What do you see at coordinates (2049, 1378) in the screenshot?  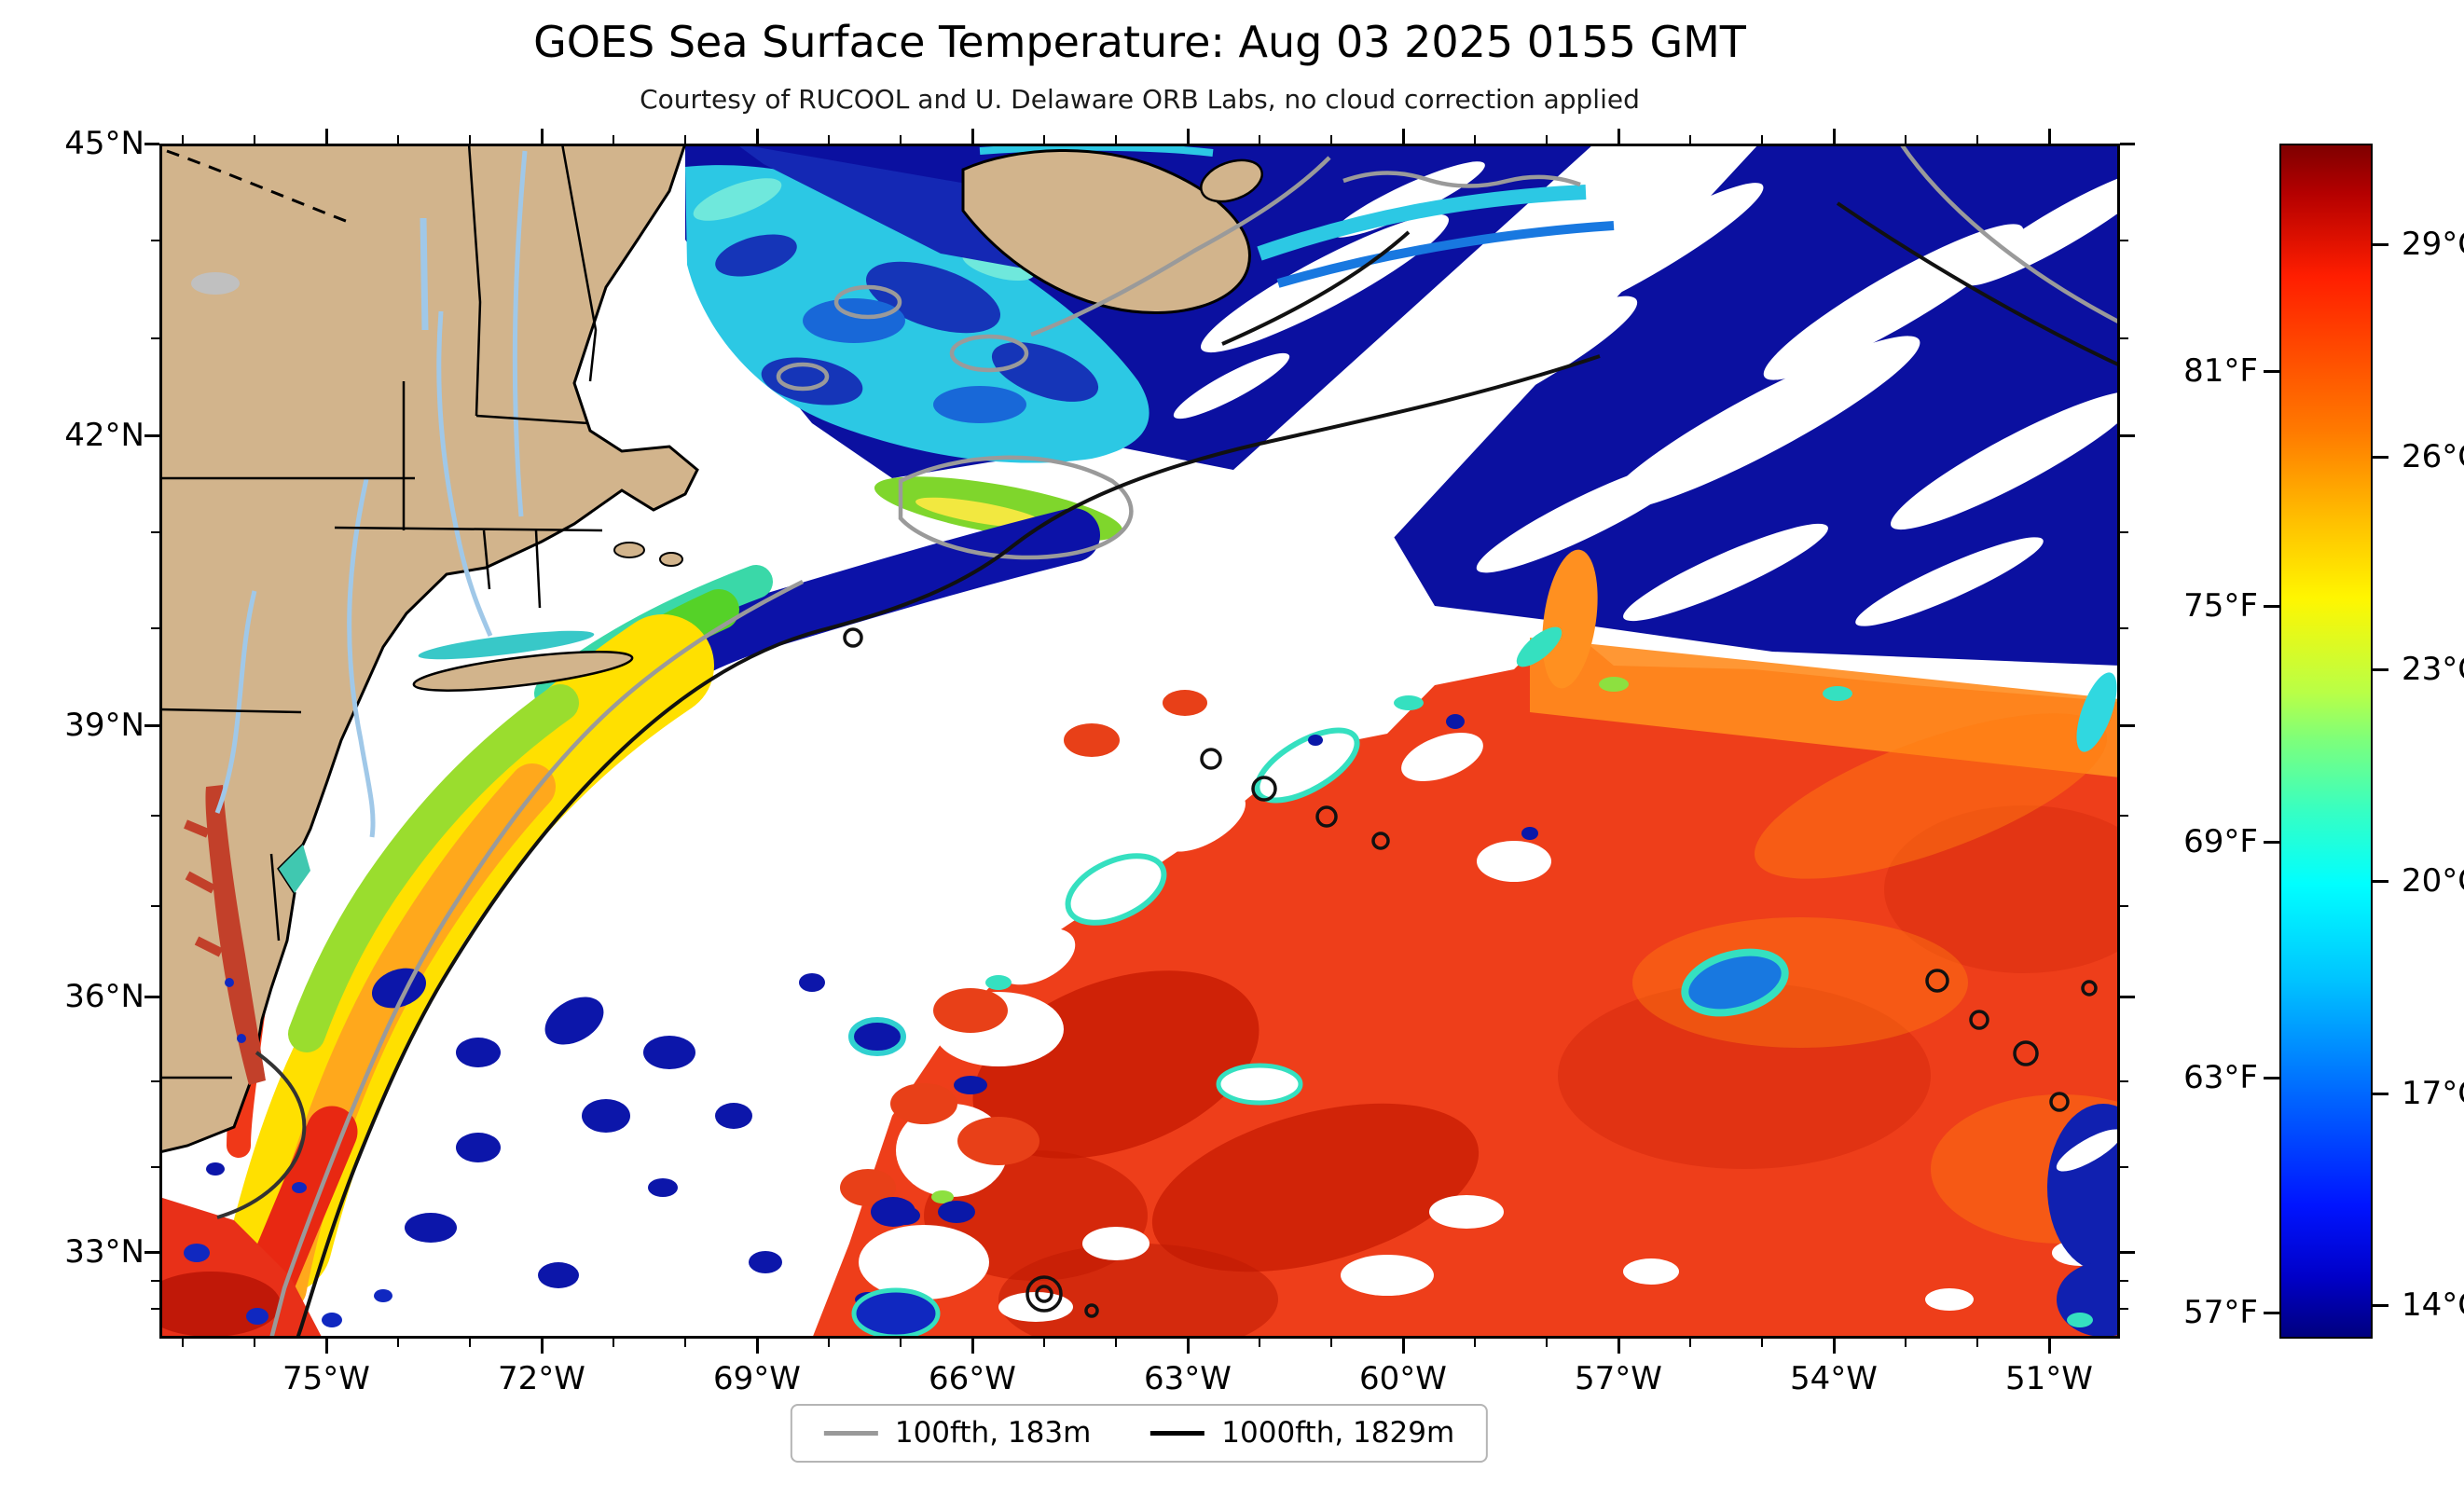 I see `lon-label: 51°W` at bounding box center [2049, 1378].